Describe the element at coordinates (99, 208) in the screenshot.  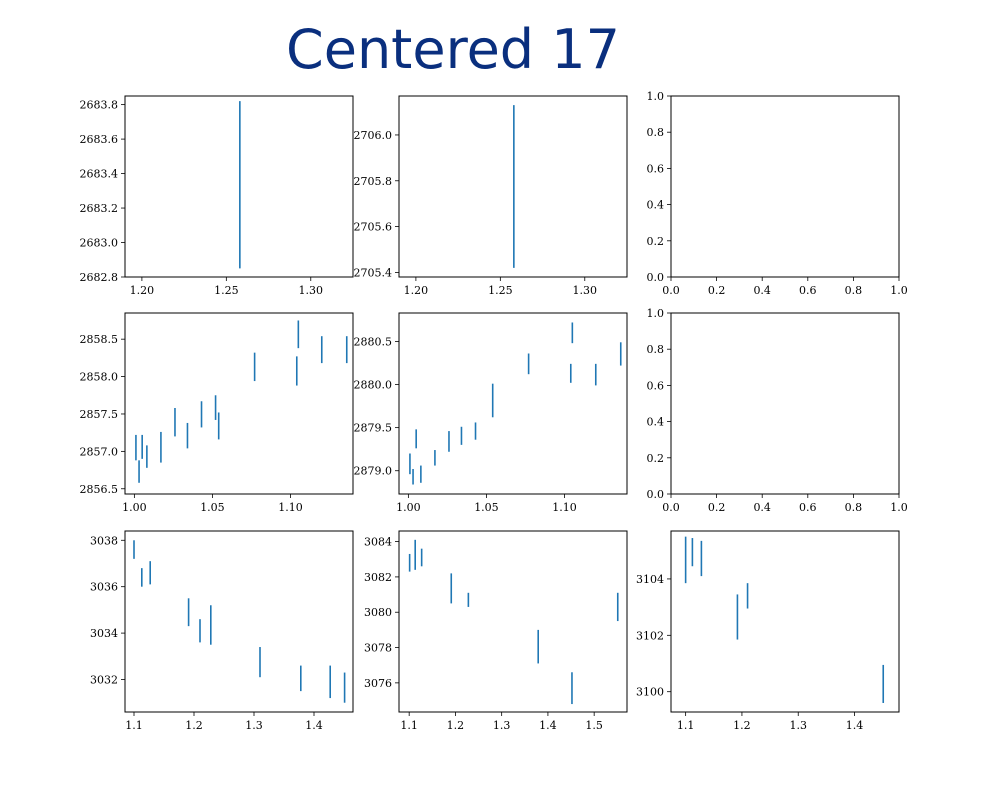
I see `y-tick-label: 2683.2` at that location.